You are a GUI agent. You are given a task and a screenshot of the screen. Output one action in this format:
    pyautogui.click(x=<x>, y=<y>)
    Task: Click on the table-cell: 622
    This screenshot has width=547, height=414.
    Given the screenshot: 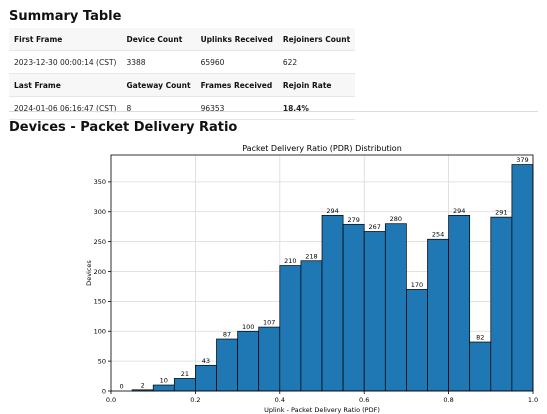 What is the action you would take?
    pyautogui.click(x=316, y=62)
    